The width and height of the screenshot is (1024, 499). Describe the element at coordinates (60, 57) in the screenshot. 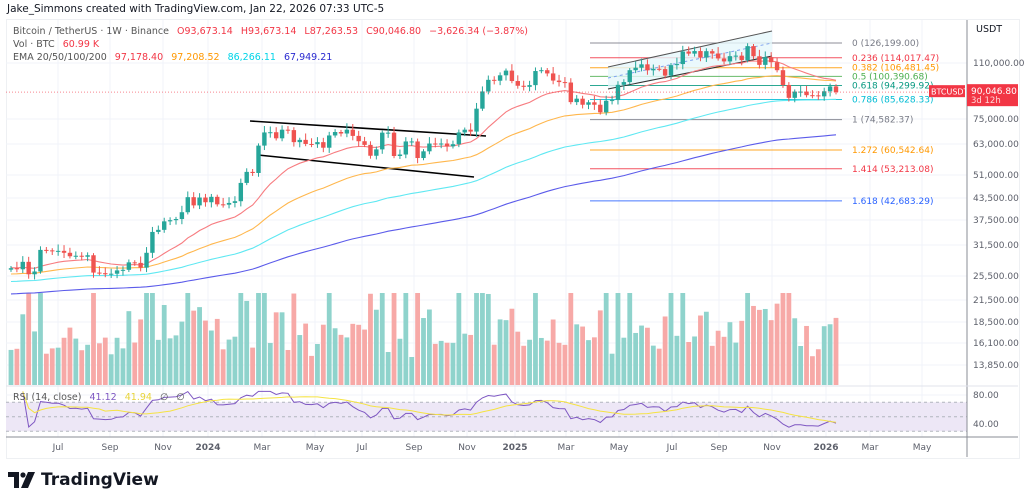

I see `ema-label: EMA 20/50/100/200` at that location.